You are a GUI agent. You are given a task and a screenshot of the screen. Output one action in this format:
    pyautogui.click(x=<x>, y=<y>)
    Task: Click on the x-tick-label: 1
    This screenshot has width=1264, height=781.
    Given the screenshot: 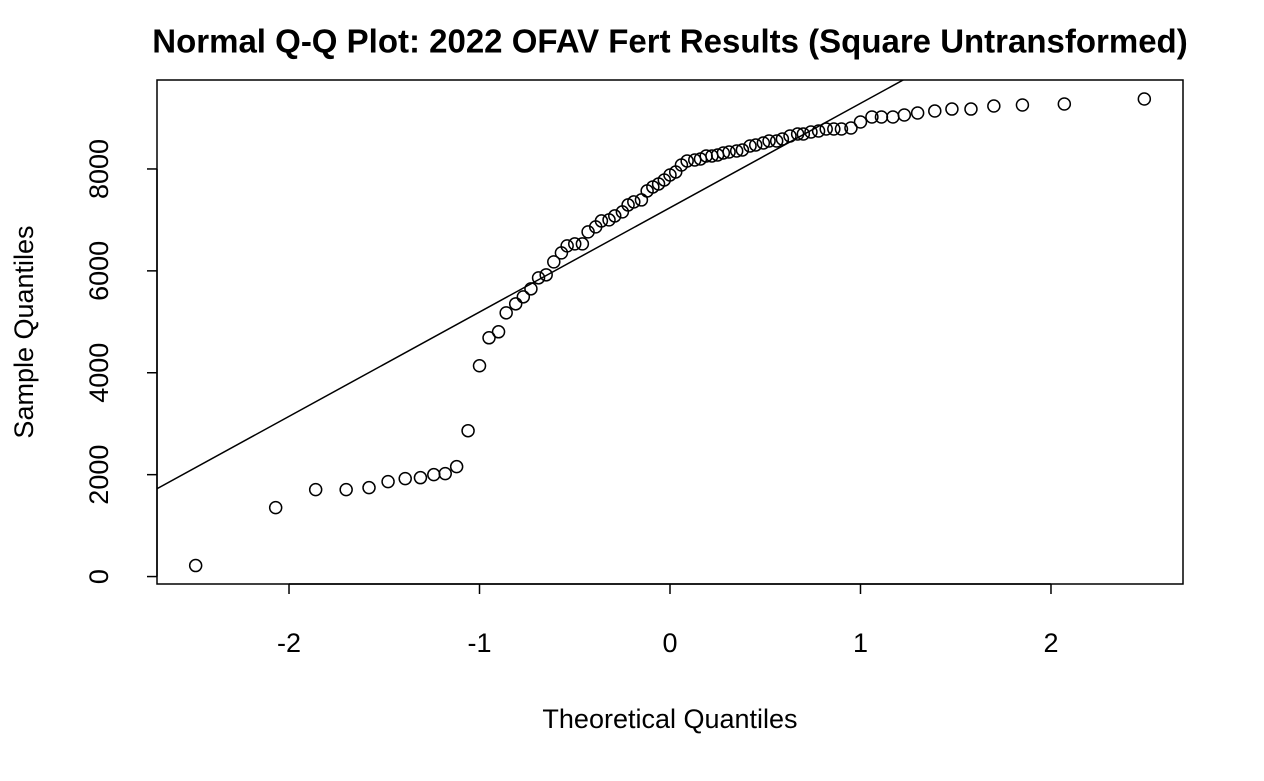 What is the action you would take?
    pyautogui.click(x=860, y=643)
    